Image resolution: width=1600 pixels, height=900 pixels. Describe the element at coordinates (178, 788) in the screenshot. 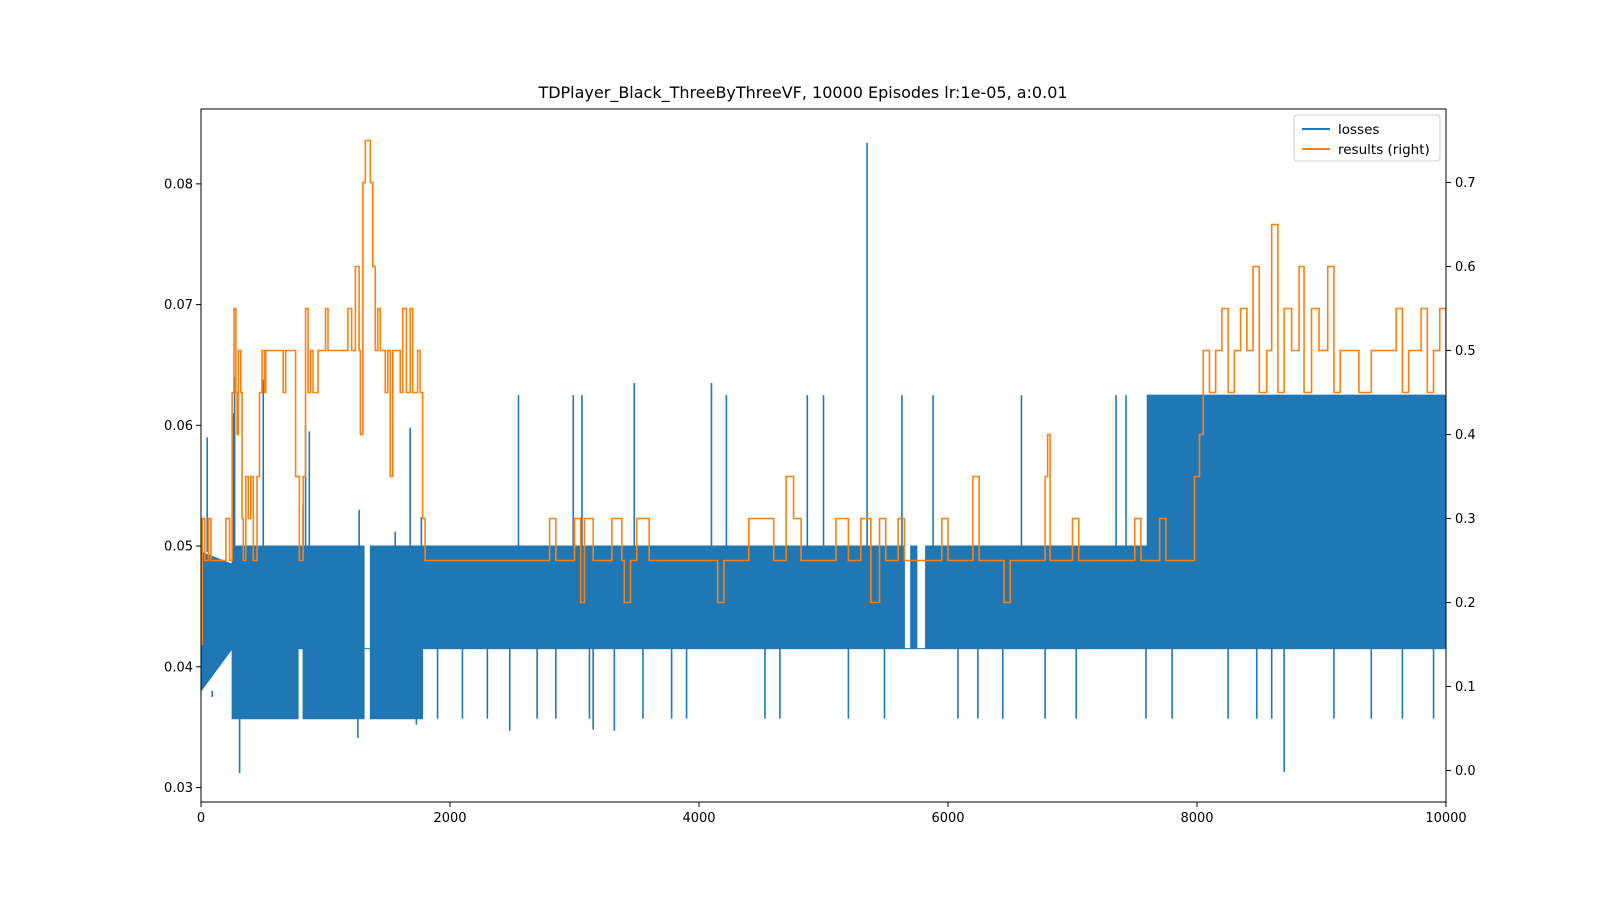

I see `y-left-tick-label: 0.03` at that location.